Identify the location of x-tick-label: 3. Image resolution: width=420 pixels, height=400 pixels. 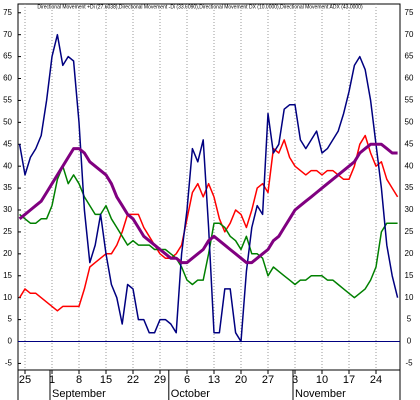
(295, 380).